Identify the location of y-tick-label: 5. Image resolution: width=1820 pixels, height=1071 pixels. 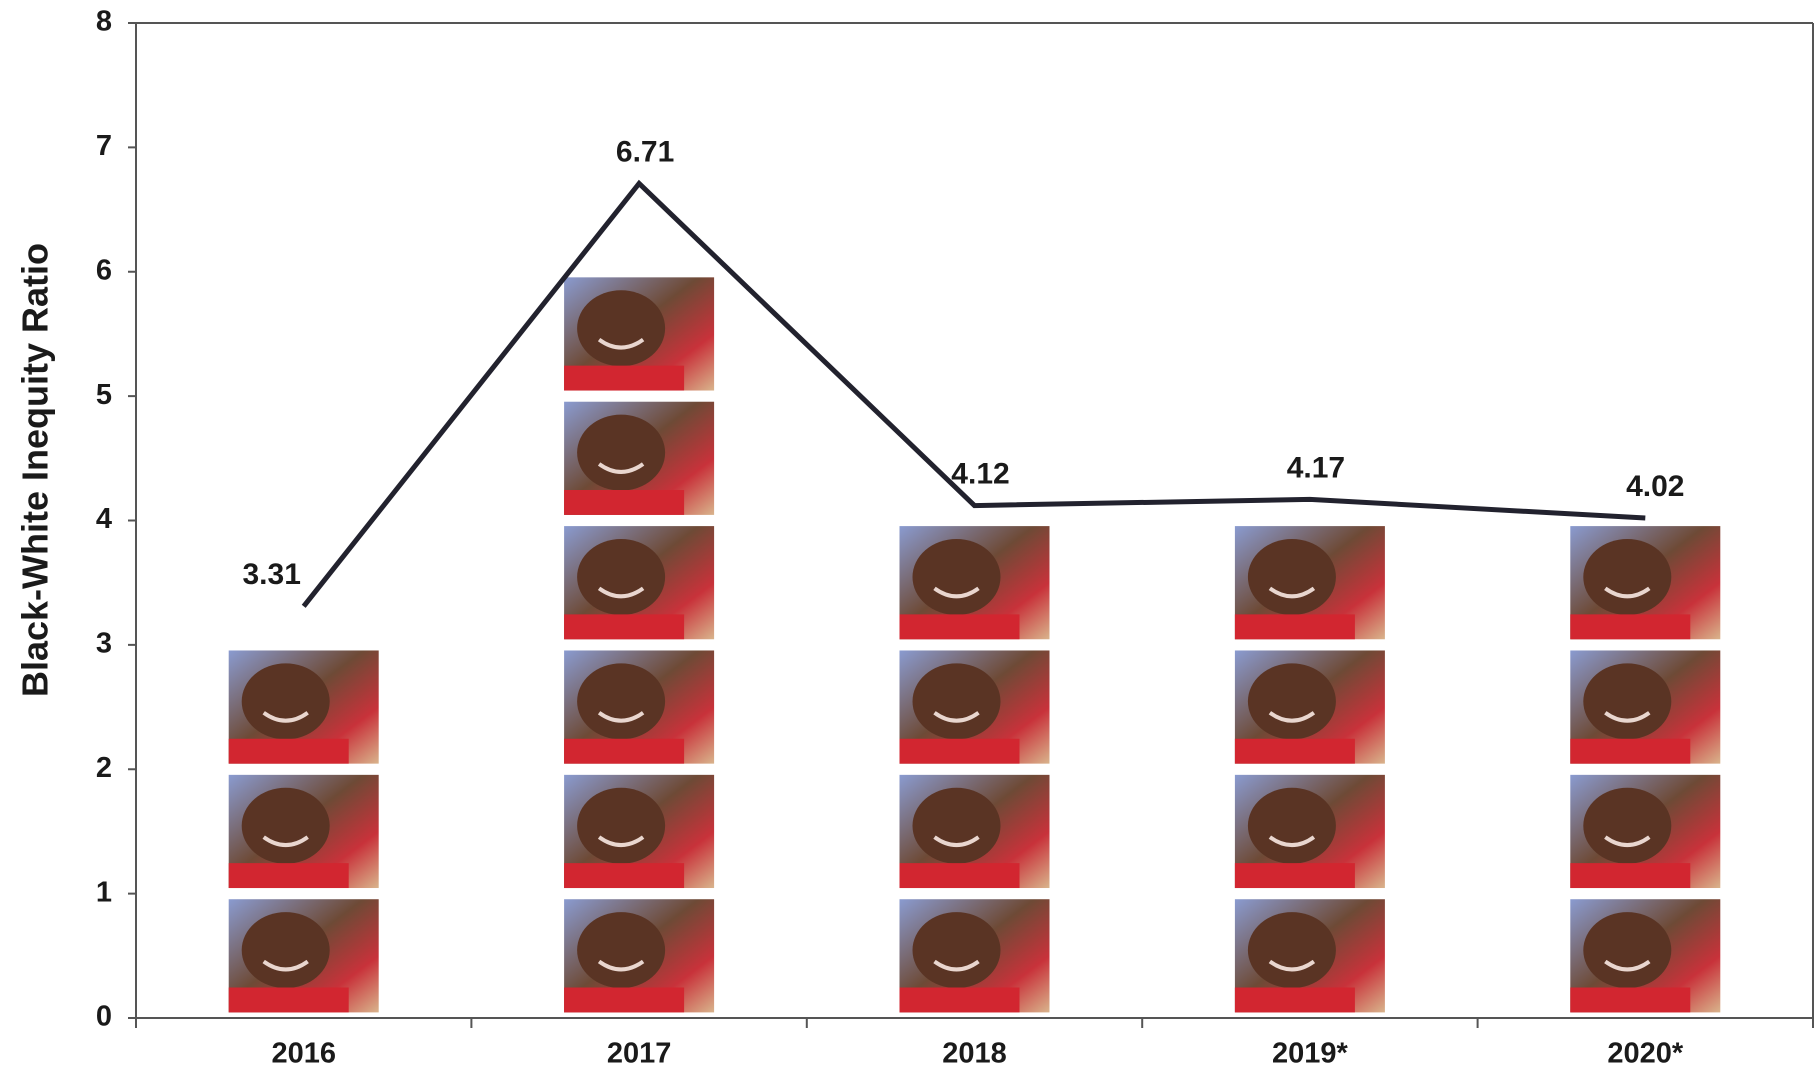
(104, 395).